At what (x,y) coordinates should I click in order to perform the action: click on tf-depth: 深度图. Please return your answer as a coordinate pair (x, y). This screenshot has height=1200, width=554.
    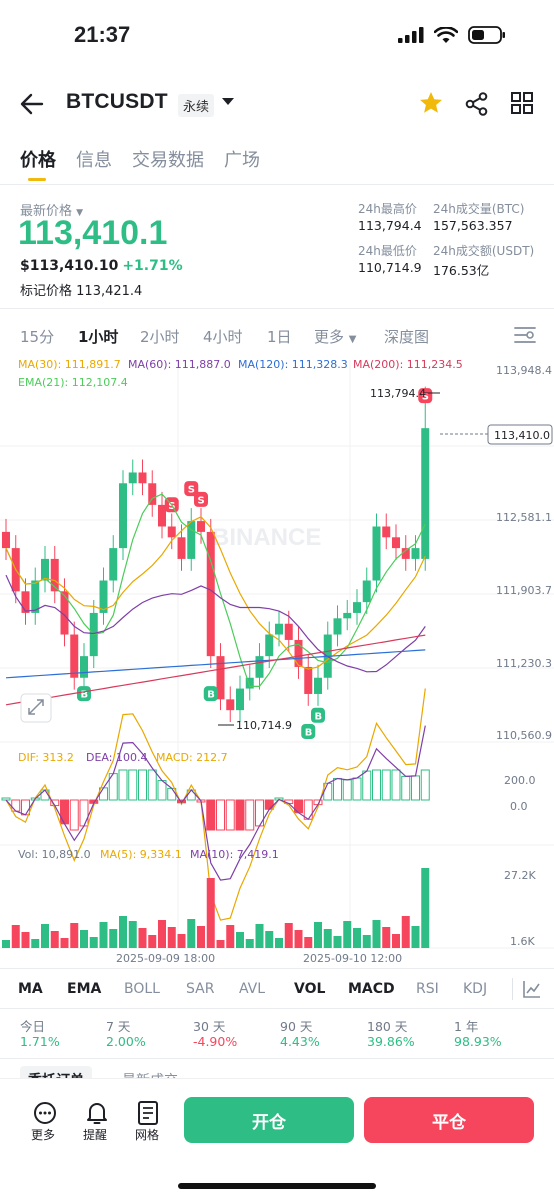
    Looking at the image, I should click on (407, 337).